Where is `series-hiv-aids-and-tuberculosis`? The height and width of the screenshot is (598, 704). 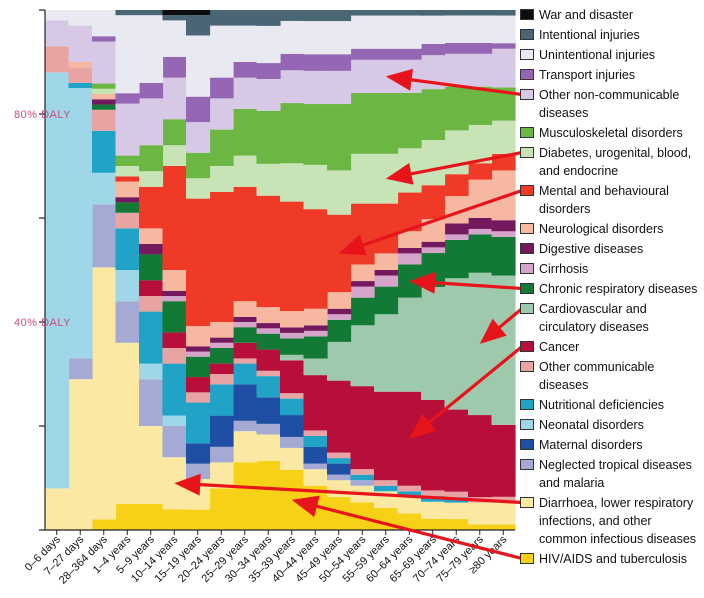
series-hiv-aids-and-tuberculosis is located at coordinates (304, 495).